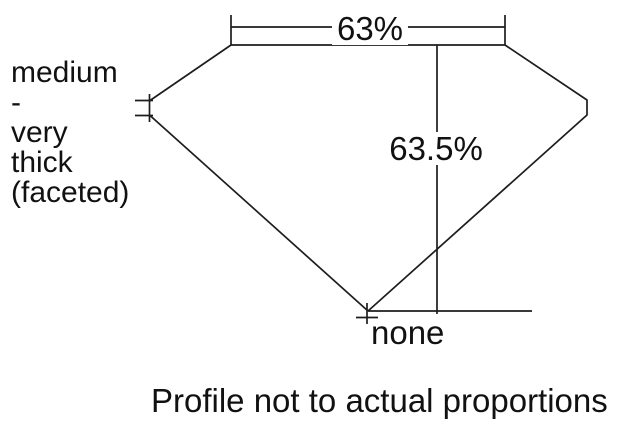  Describe the element at coordinates (436, 148) in the screenshot. I see `total-depth-percent-label: 63.5%` at that location.